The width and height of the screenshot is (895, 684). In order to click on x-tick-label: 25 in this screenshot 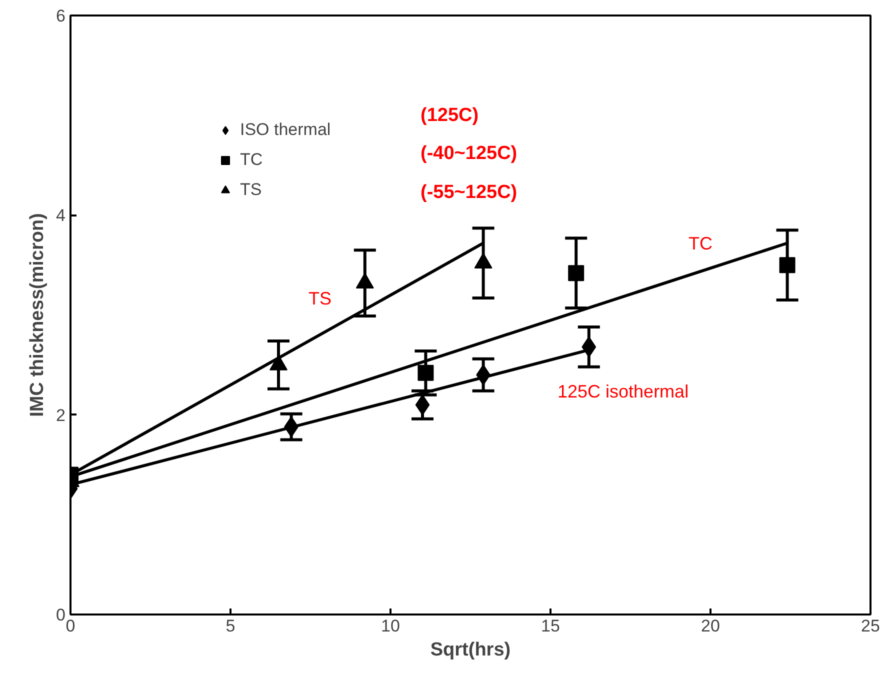, I will do `click(870, 626)`.